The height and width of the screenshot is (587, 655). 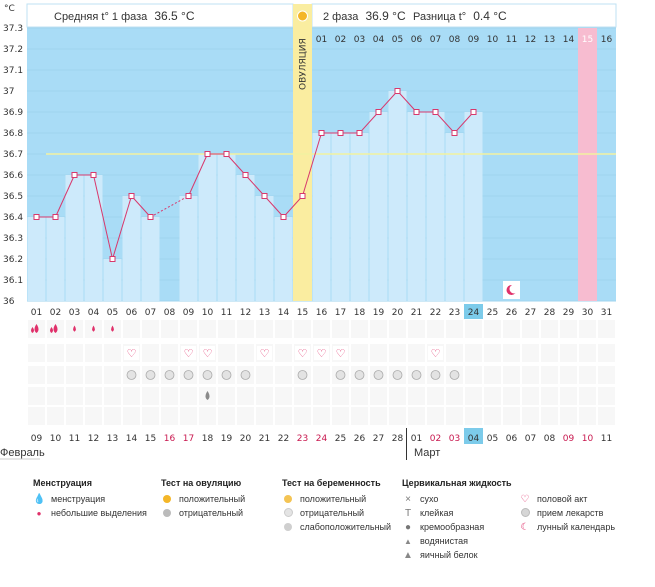 What do you see at coordinates (13, 260) in the screenshot?
I see `y-tick-label: 36.2` at bounding box center [13, 260].